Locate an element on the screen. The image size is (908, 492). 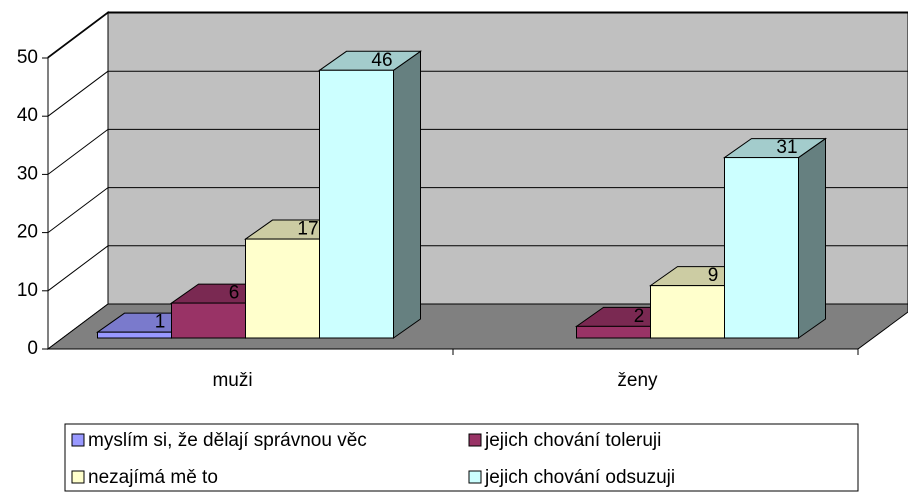
y-tick-label: 10 is located at coordinates (27, 290).